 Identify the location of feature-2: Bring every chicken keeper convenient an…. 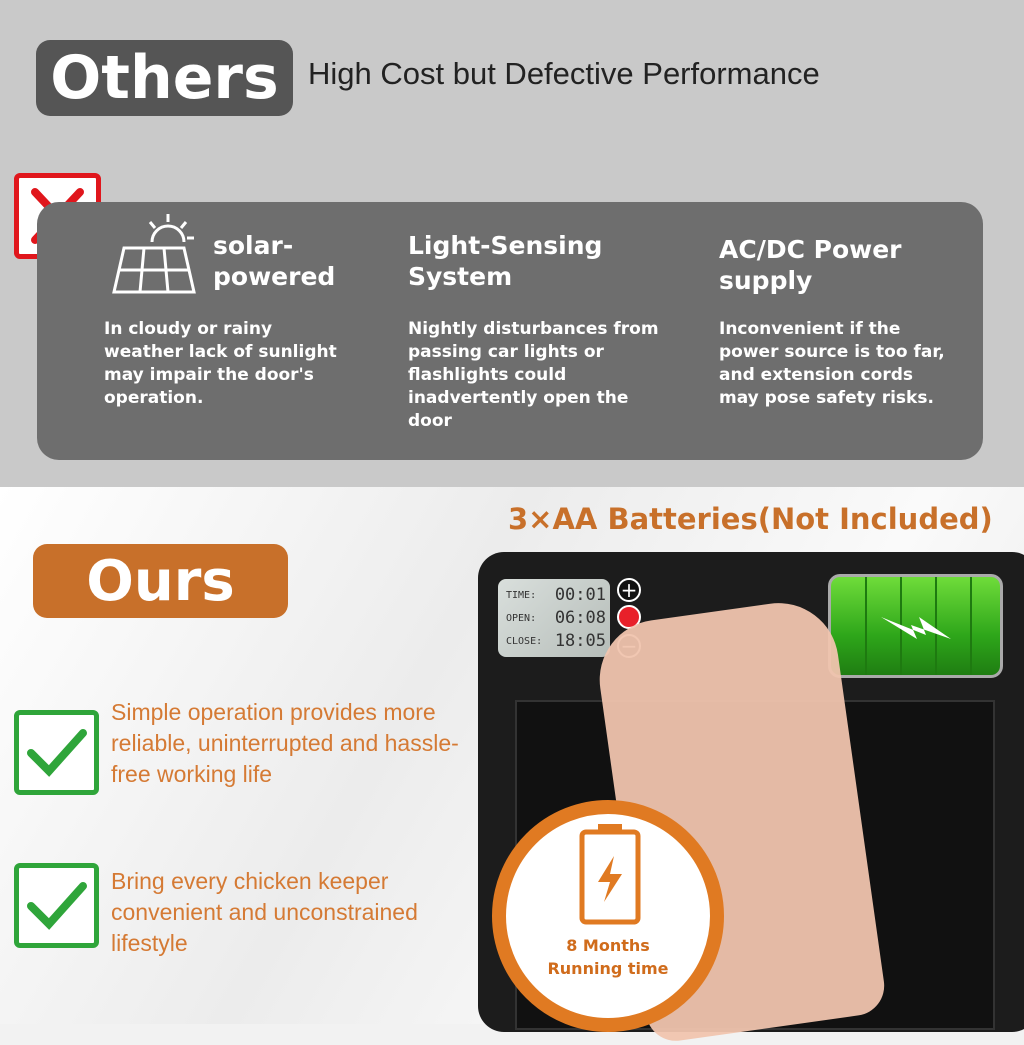
(264, 912).